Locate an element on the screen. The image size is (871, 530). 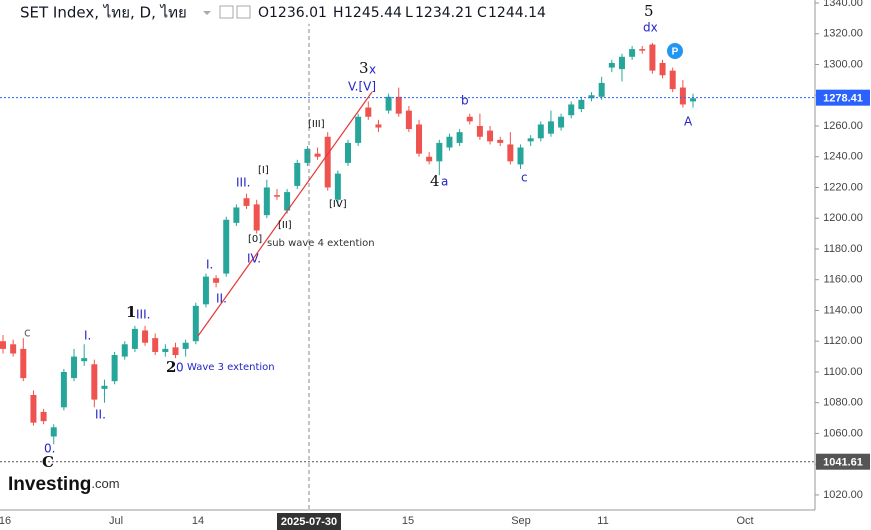
dropdown-icon is located at coordinates (207, 13).